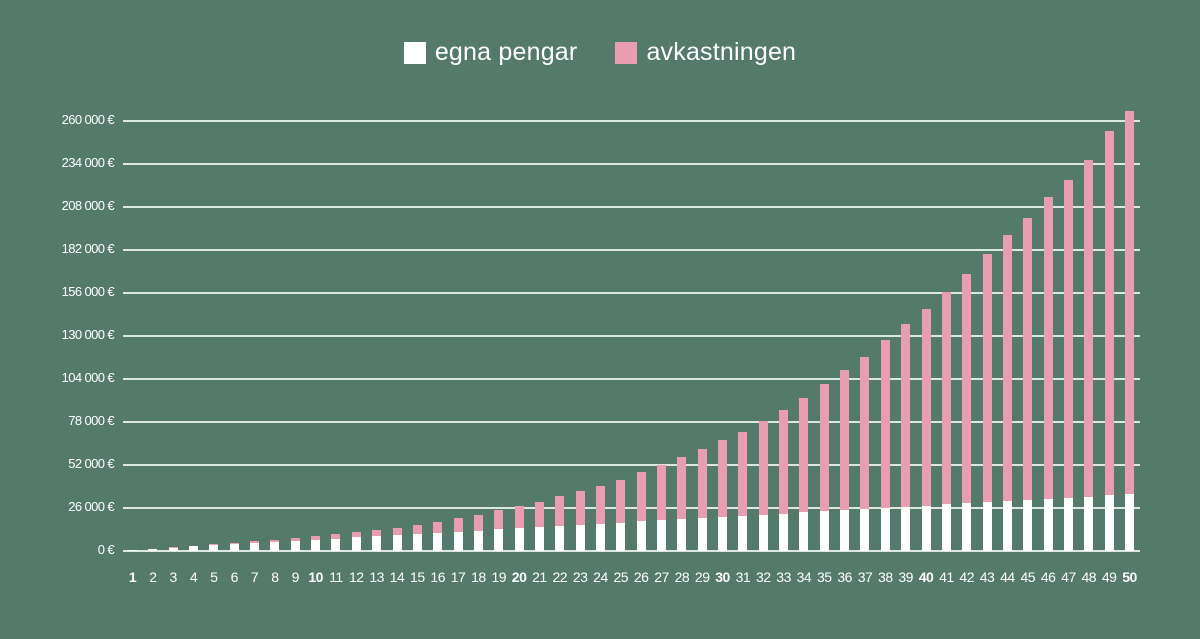 Image resolution: width=1200 pixels, height=639 pixels. I want to click on x-axis-tick-label: 17, so click(458, 577).